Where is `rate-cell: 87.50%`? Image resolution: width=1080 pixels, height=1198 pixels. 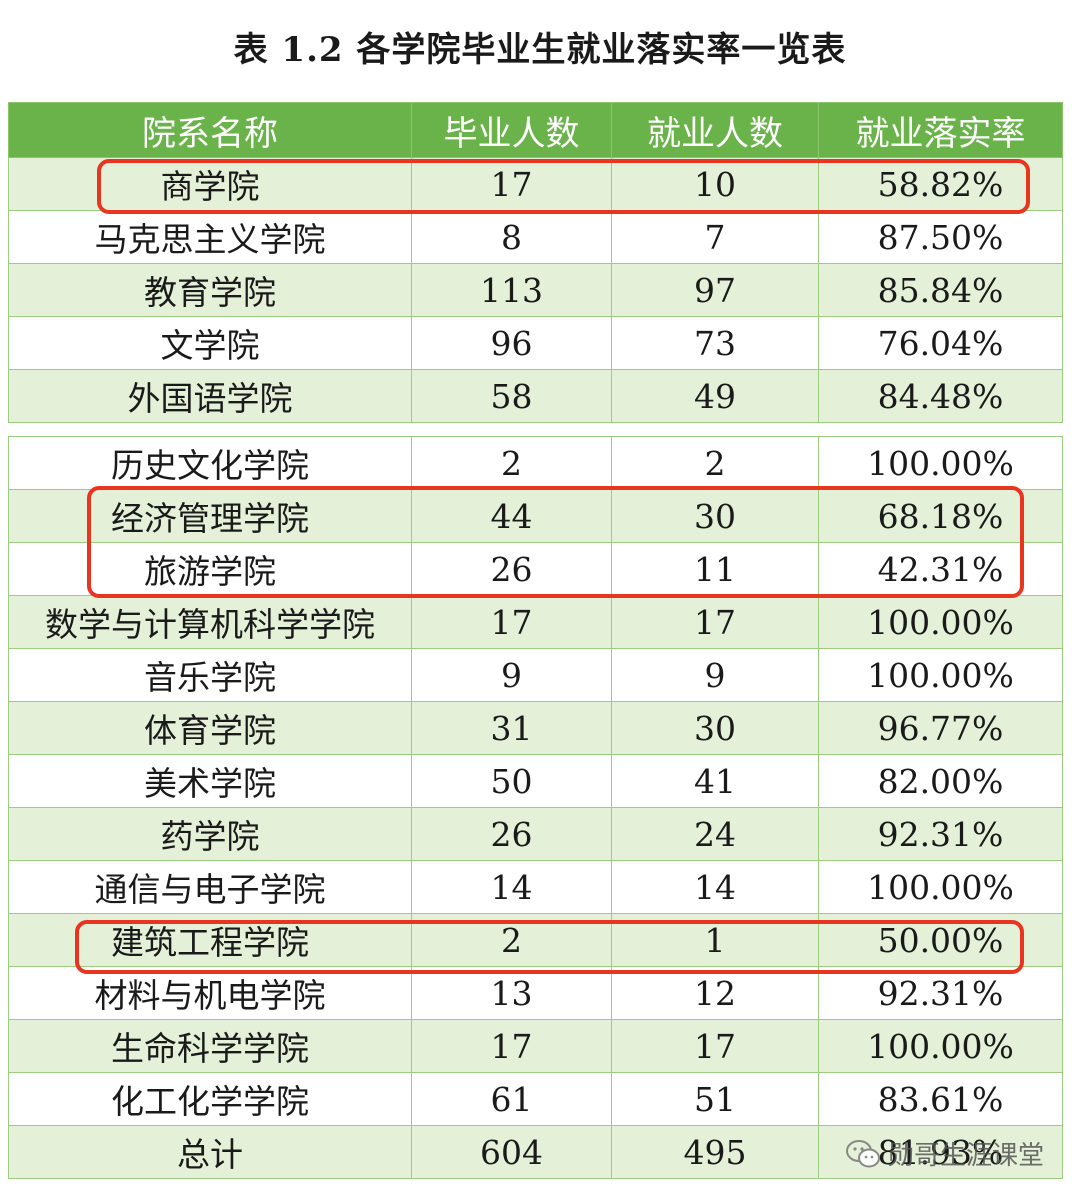 rate-cell: 87.50% is located at coordinates (940, 237).